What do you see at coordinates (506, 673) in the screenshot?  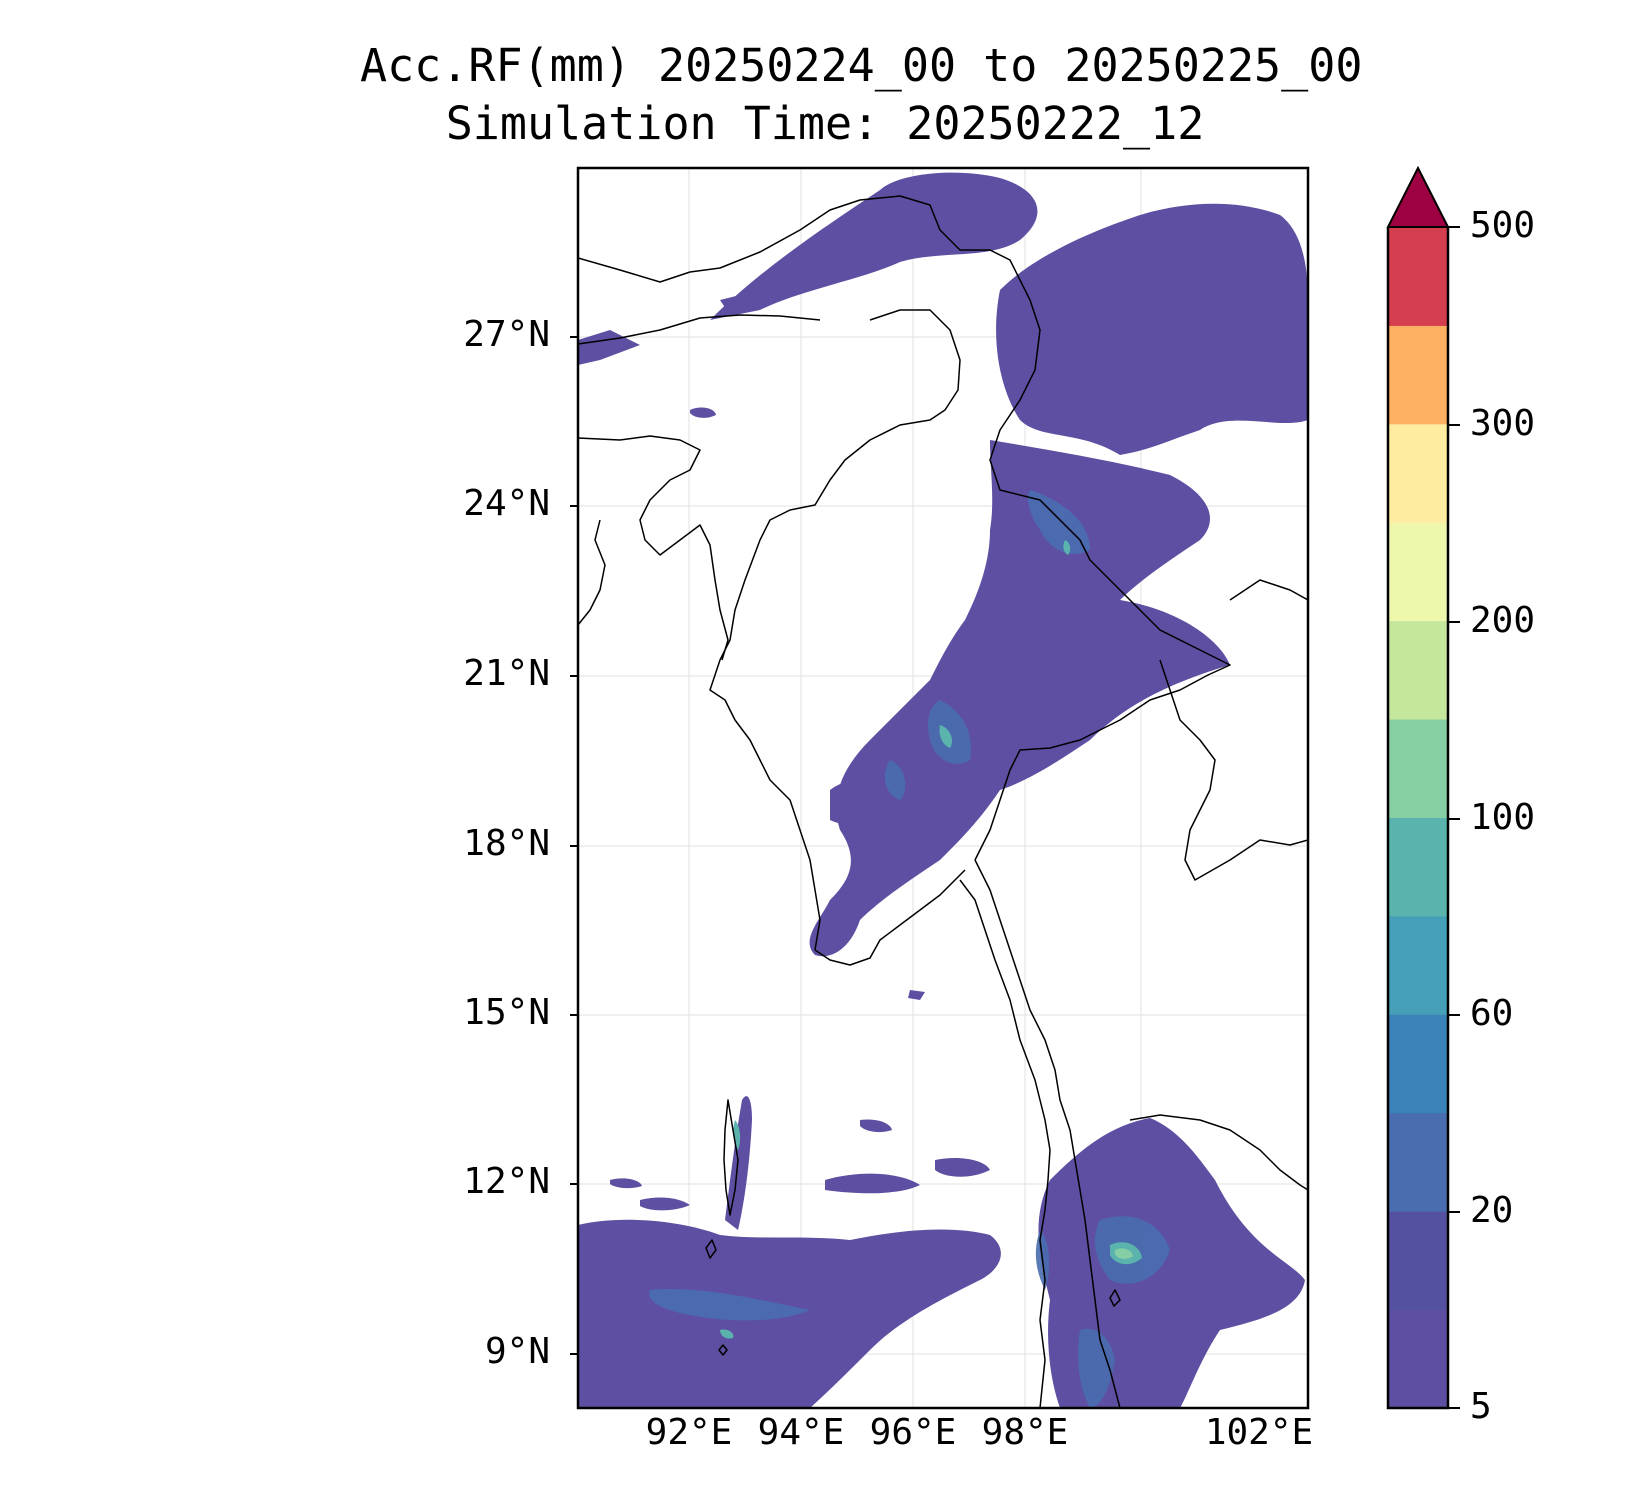 I see `lat-label: 21°N` at bounding box center [506, 673].